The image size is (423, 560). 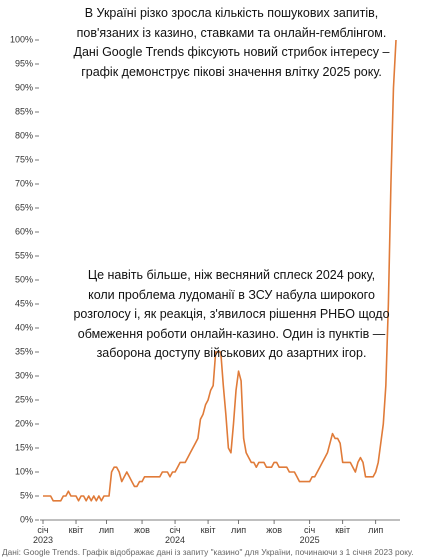 What do you see at coordinates (24, 231) in the screenshot?
I see `y-tick-label: 60%` at bounding box center [24, 231].